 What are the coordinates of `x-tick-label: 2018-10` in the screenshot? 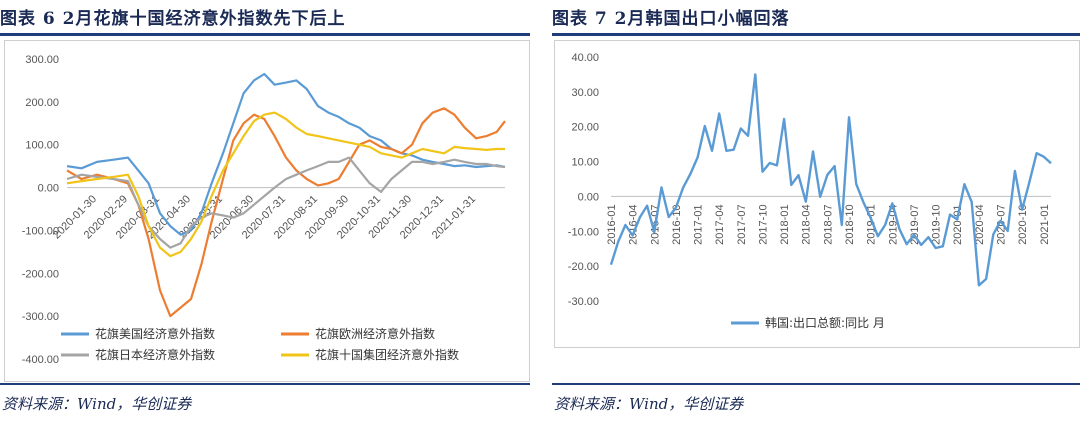 It's located at (850, 224).